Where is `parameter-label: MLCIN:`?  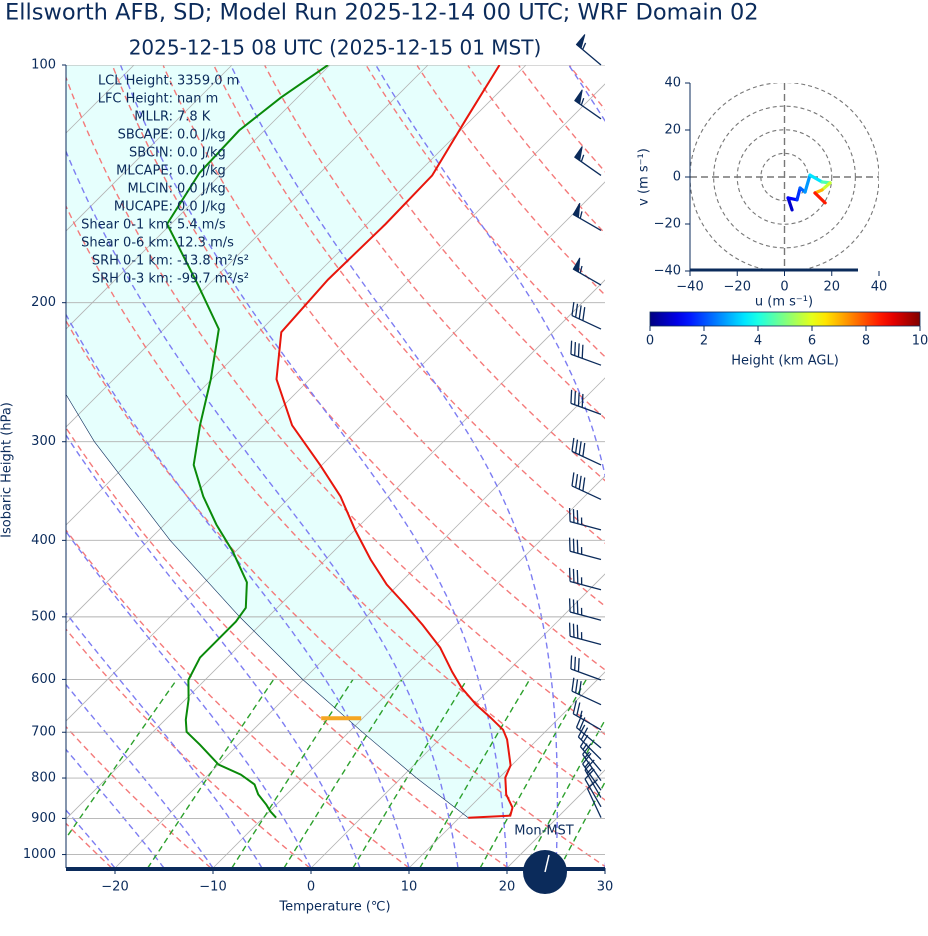 parameter-label: MLCIN: is located at coordinates (150, 189).